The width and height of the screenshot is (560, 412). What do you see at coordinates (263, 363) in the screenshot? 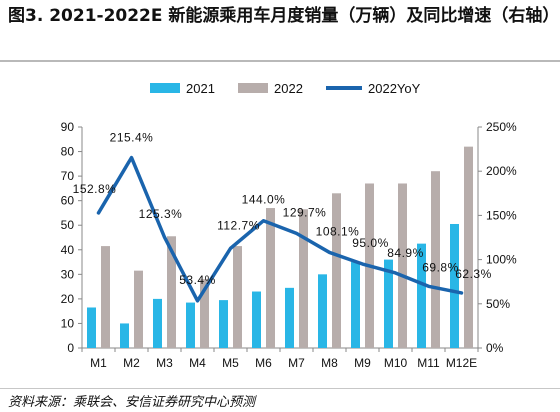
I see `x-tick-label: M6` at bounding box center [263, 363].